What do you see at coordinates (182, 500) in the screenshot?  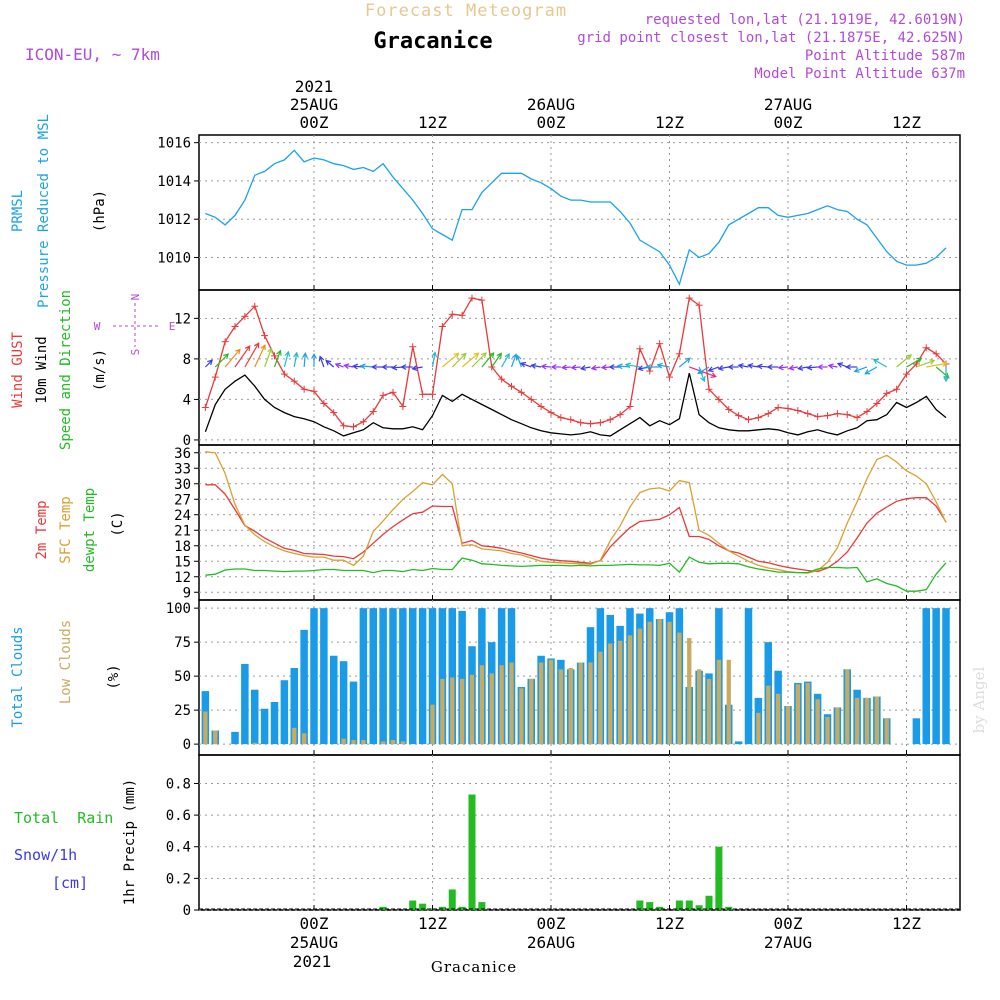 I see `y-tick-label: 27` at bounding box center [182, 500].